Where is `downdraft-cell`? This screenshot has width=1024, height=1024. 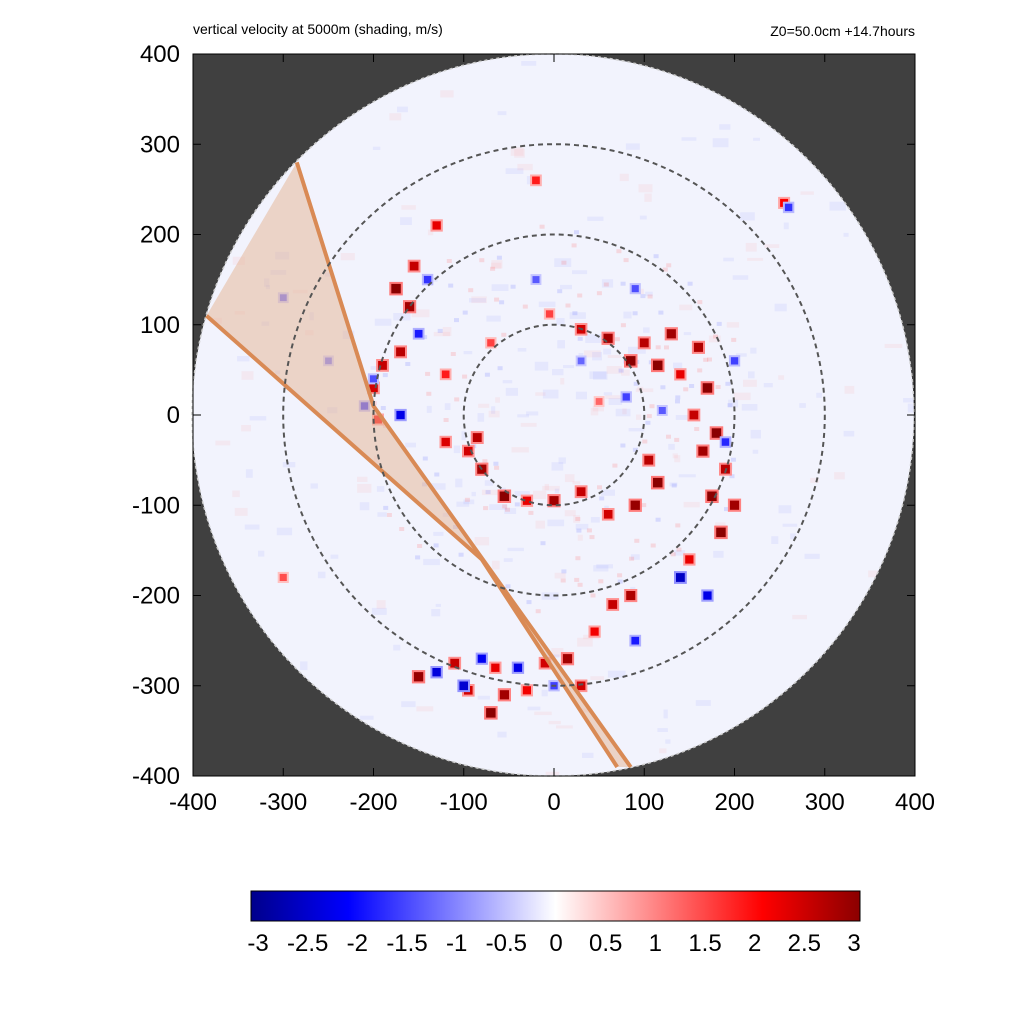 downdraft-cell is located at coordinates (626, 397).